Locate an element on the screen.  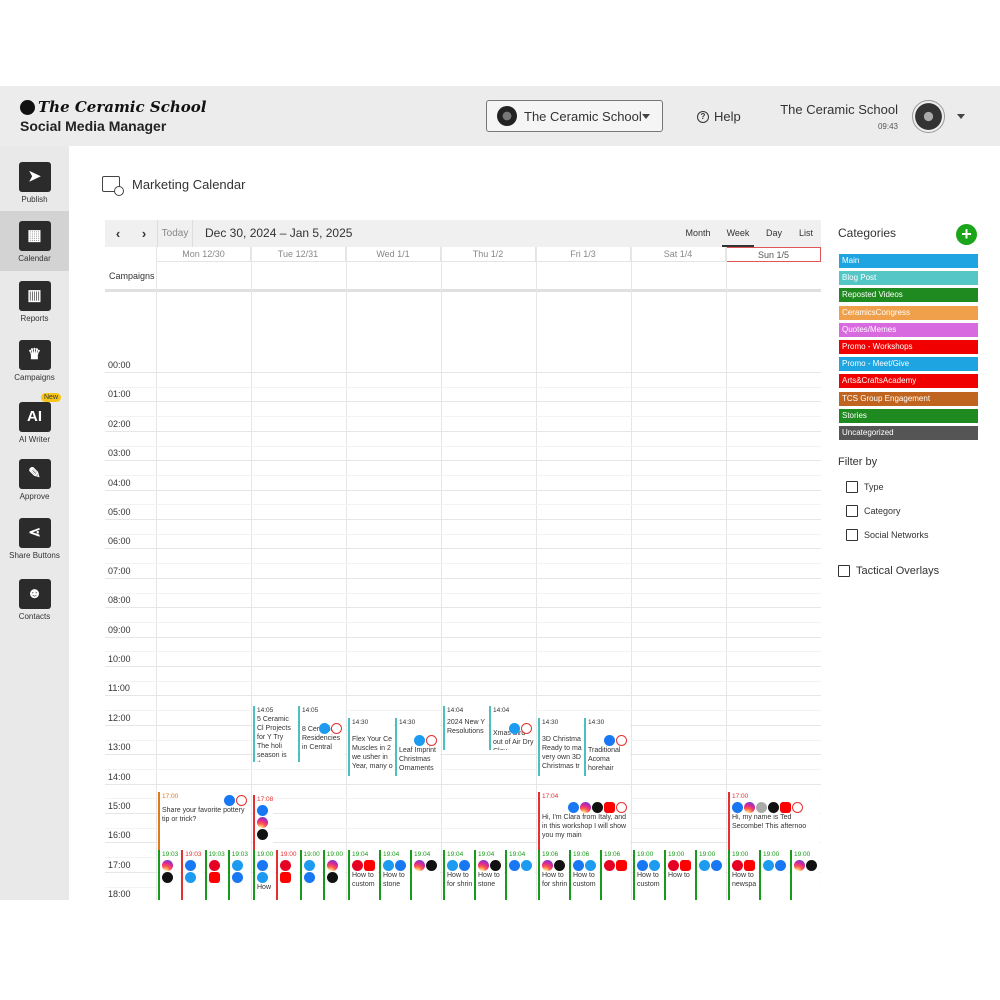
sidebar-item-campaigns: ♛ Campaigns is located at coordinates (34, 360).